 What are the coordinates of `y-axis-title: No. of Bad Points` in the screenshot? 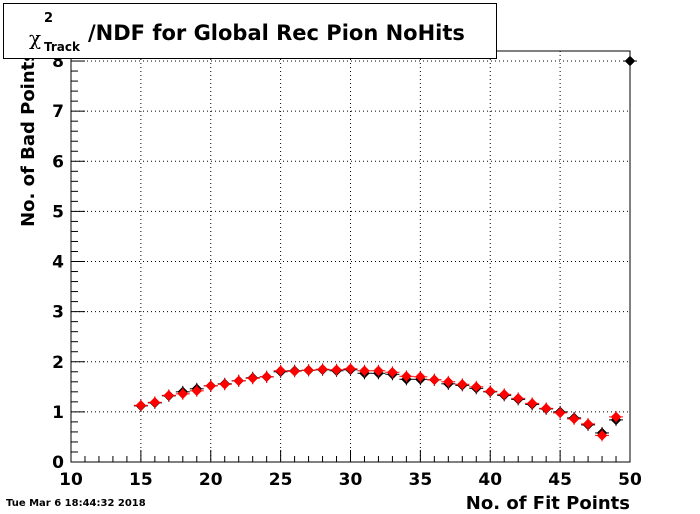 It's located at (28, 139).